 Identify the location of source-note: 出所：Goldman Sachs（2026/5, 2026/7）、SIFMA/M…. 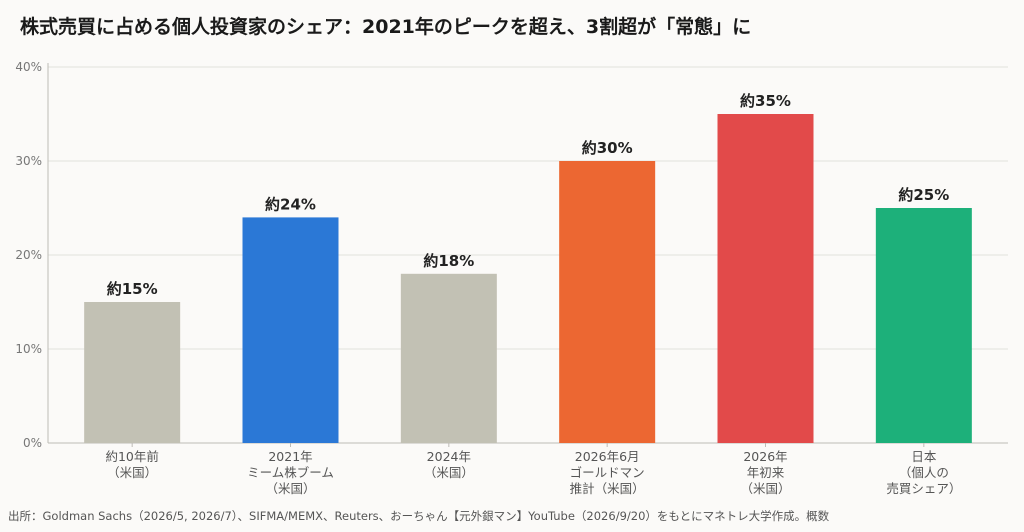
(419, 516).